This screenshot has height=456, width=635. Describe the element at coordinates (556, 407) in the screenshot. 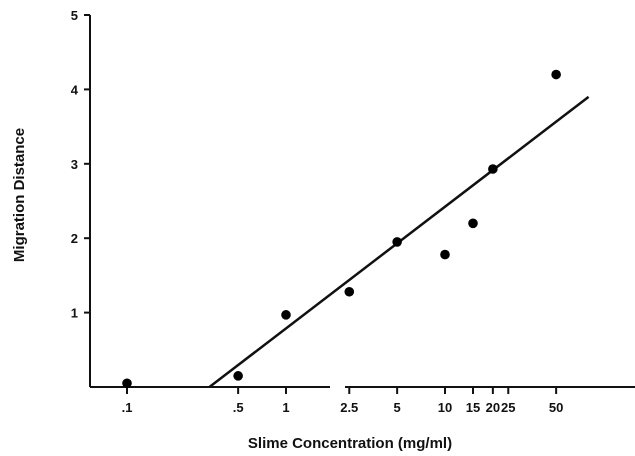

I see `x-tick-label-50: 50` at that location.